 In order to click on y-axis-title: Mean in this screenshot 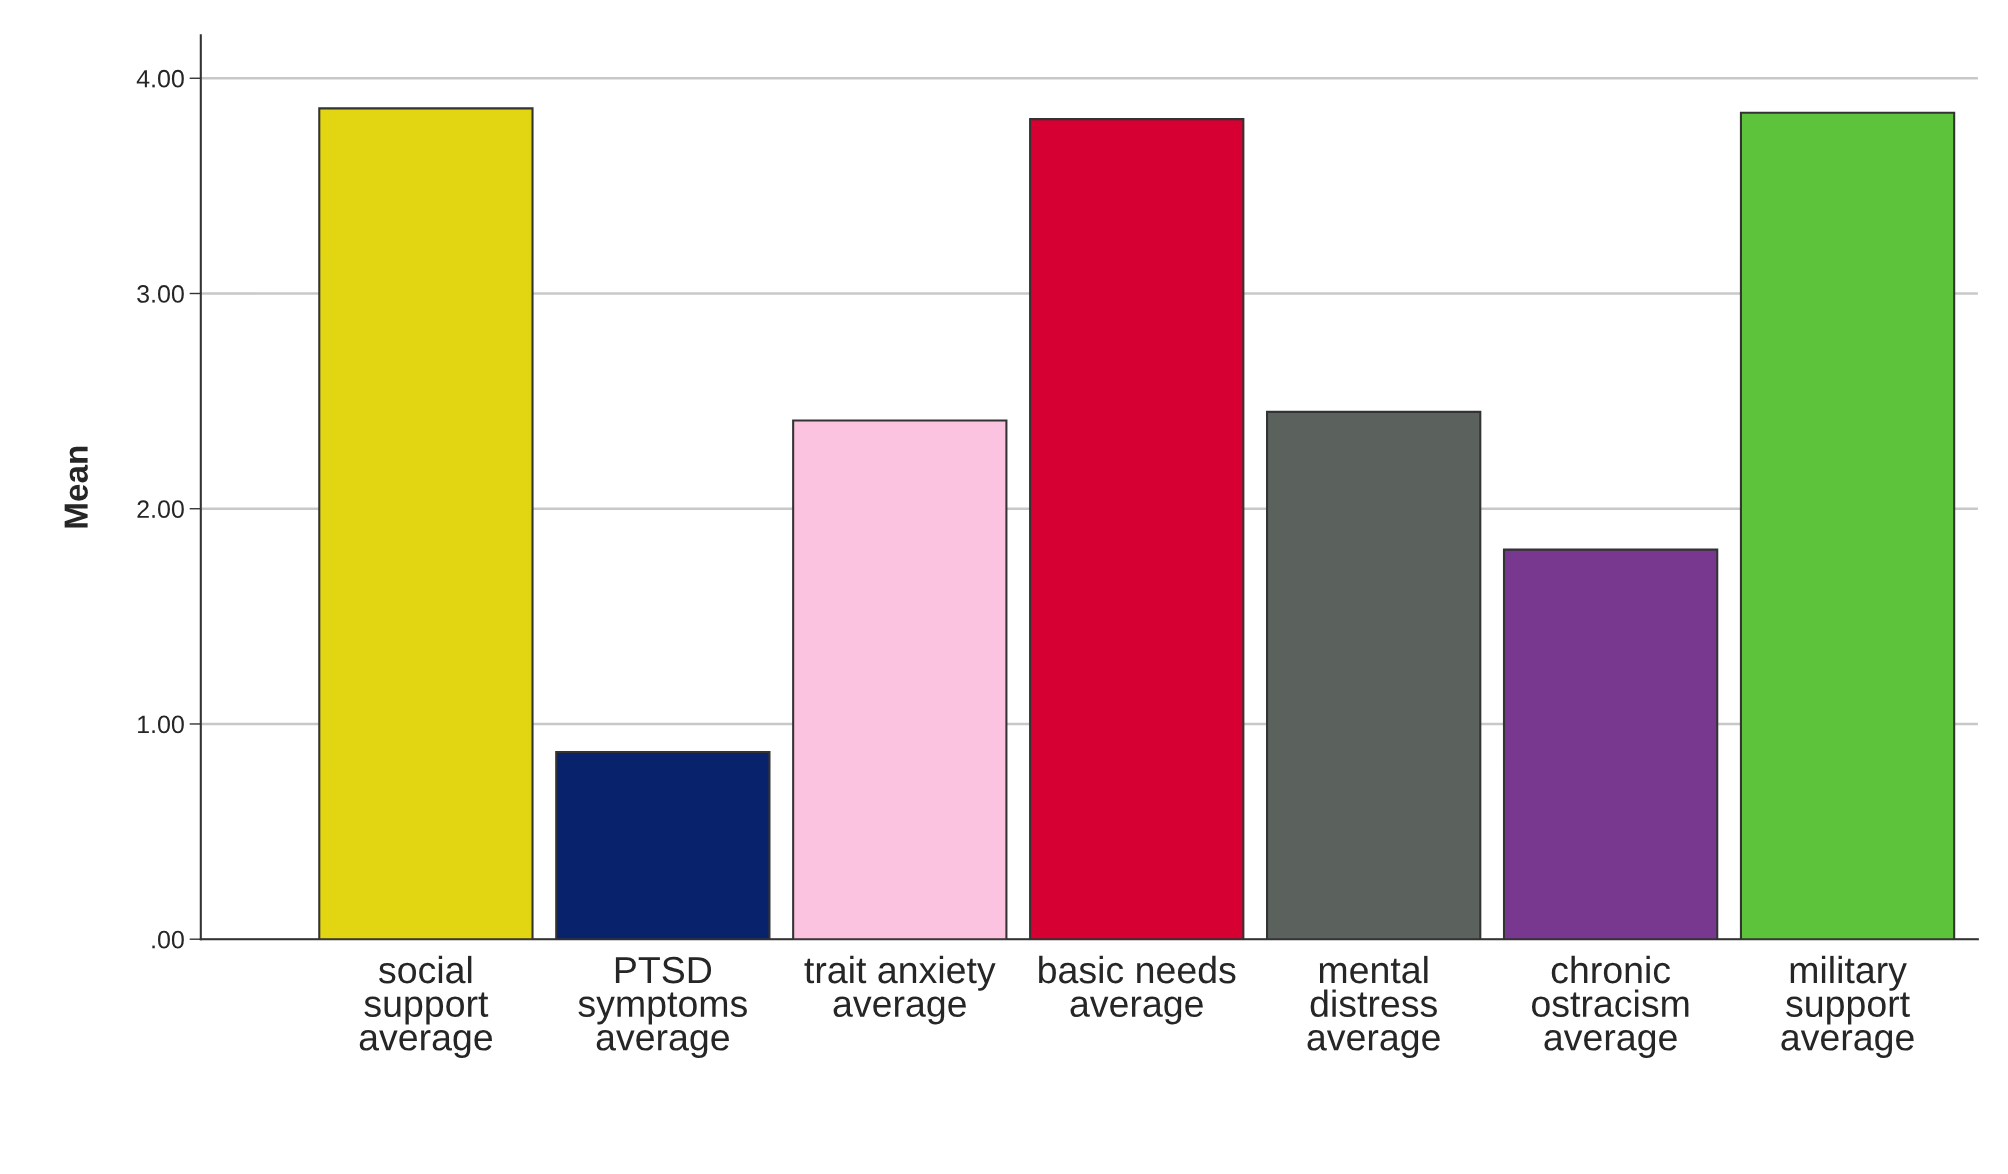, I will do `click(76, 487)`.